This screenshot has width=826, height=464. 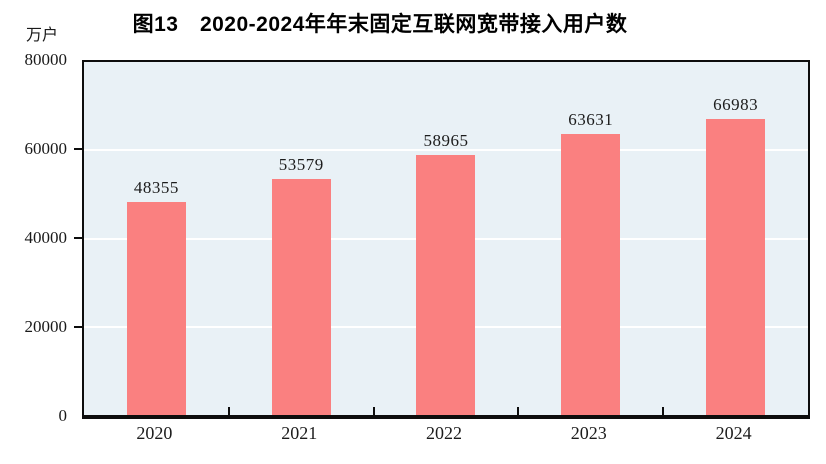 I want to click on y-tick-label: 0, so click(x=63, y=415).